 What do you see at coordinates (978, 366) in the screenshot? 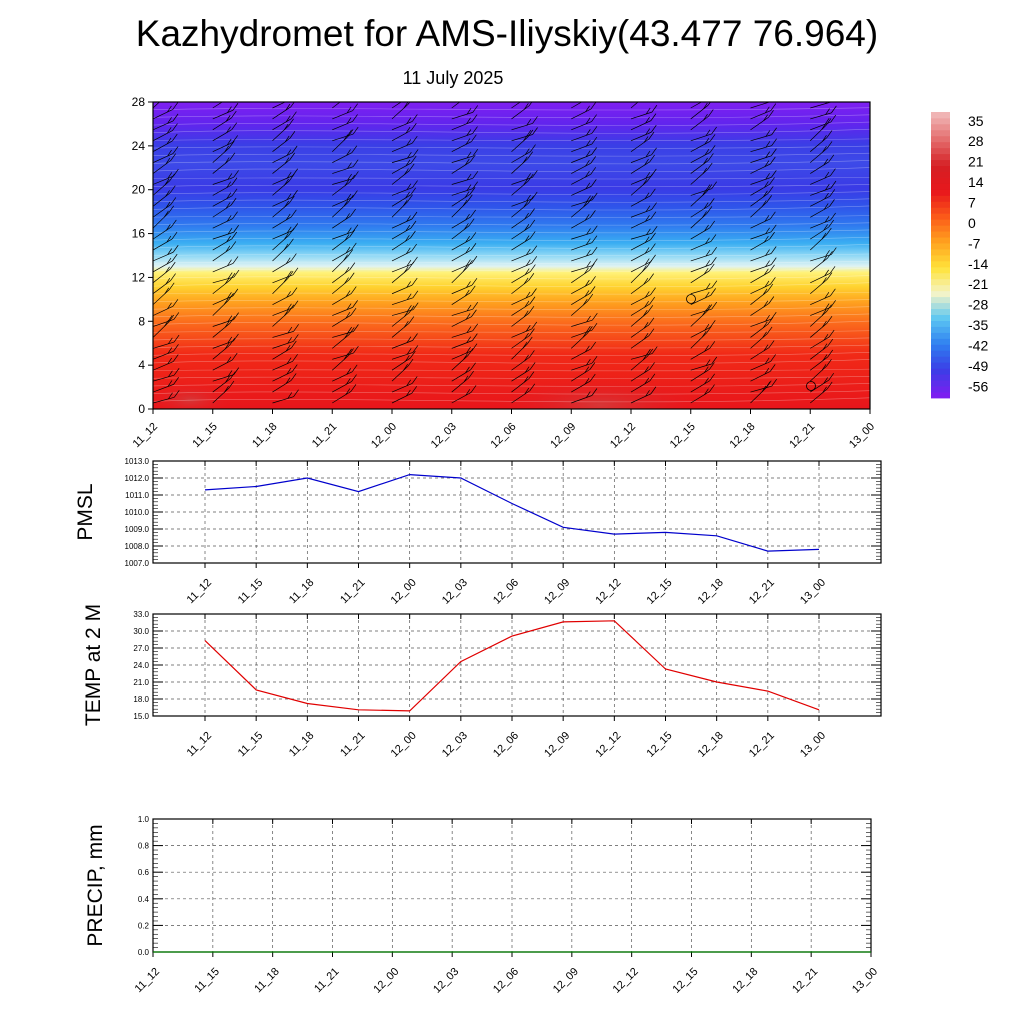
I see `colorbar-label: -49` at bounding box center [978, 366].